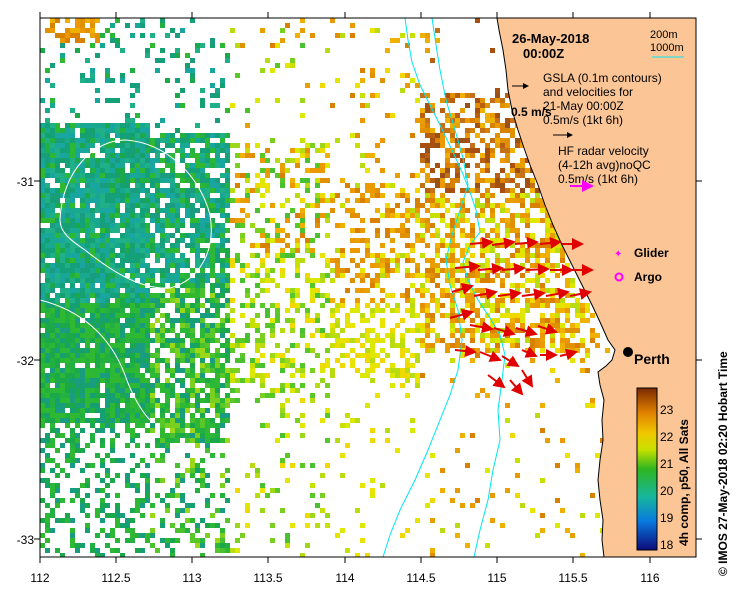 This screenshot has width=739, height=592. I want to click on contour-1000-label: 1000m, so click(667, 48).